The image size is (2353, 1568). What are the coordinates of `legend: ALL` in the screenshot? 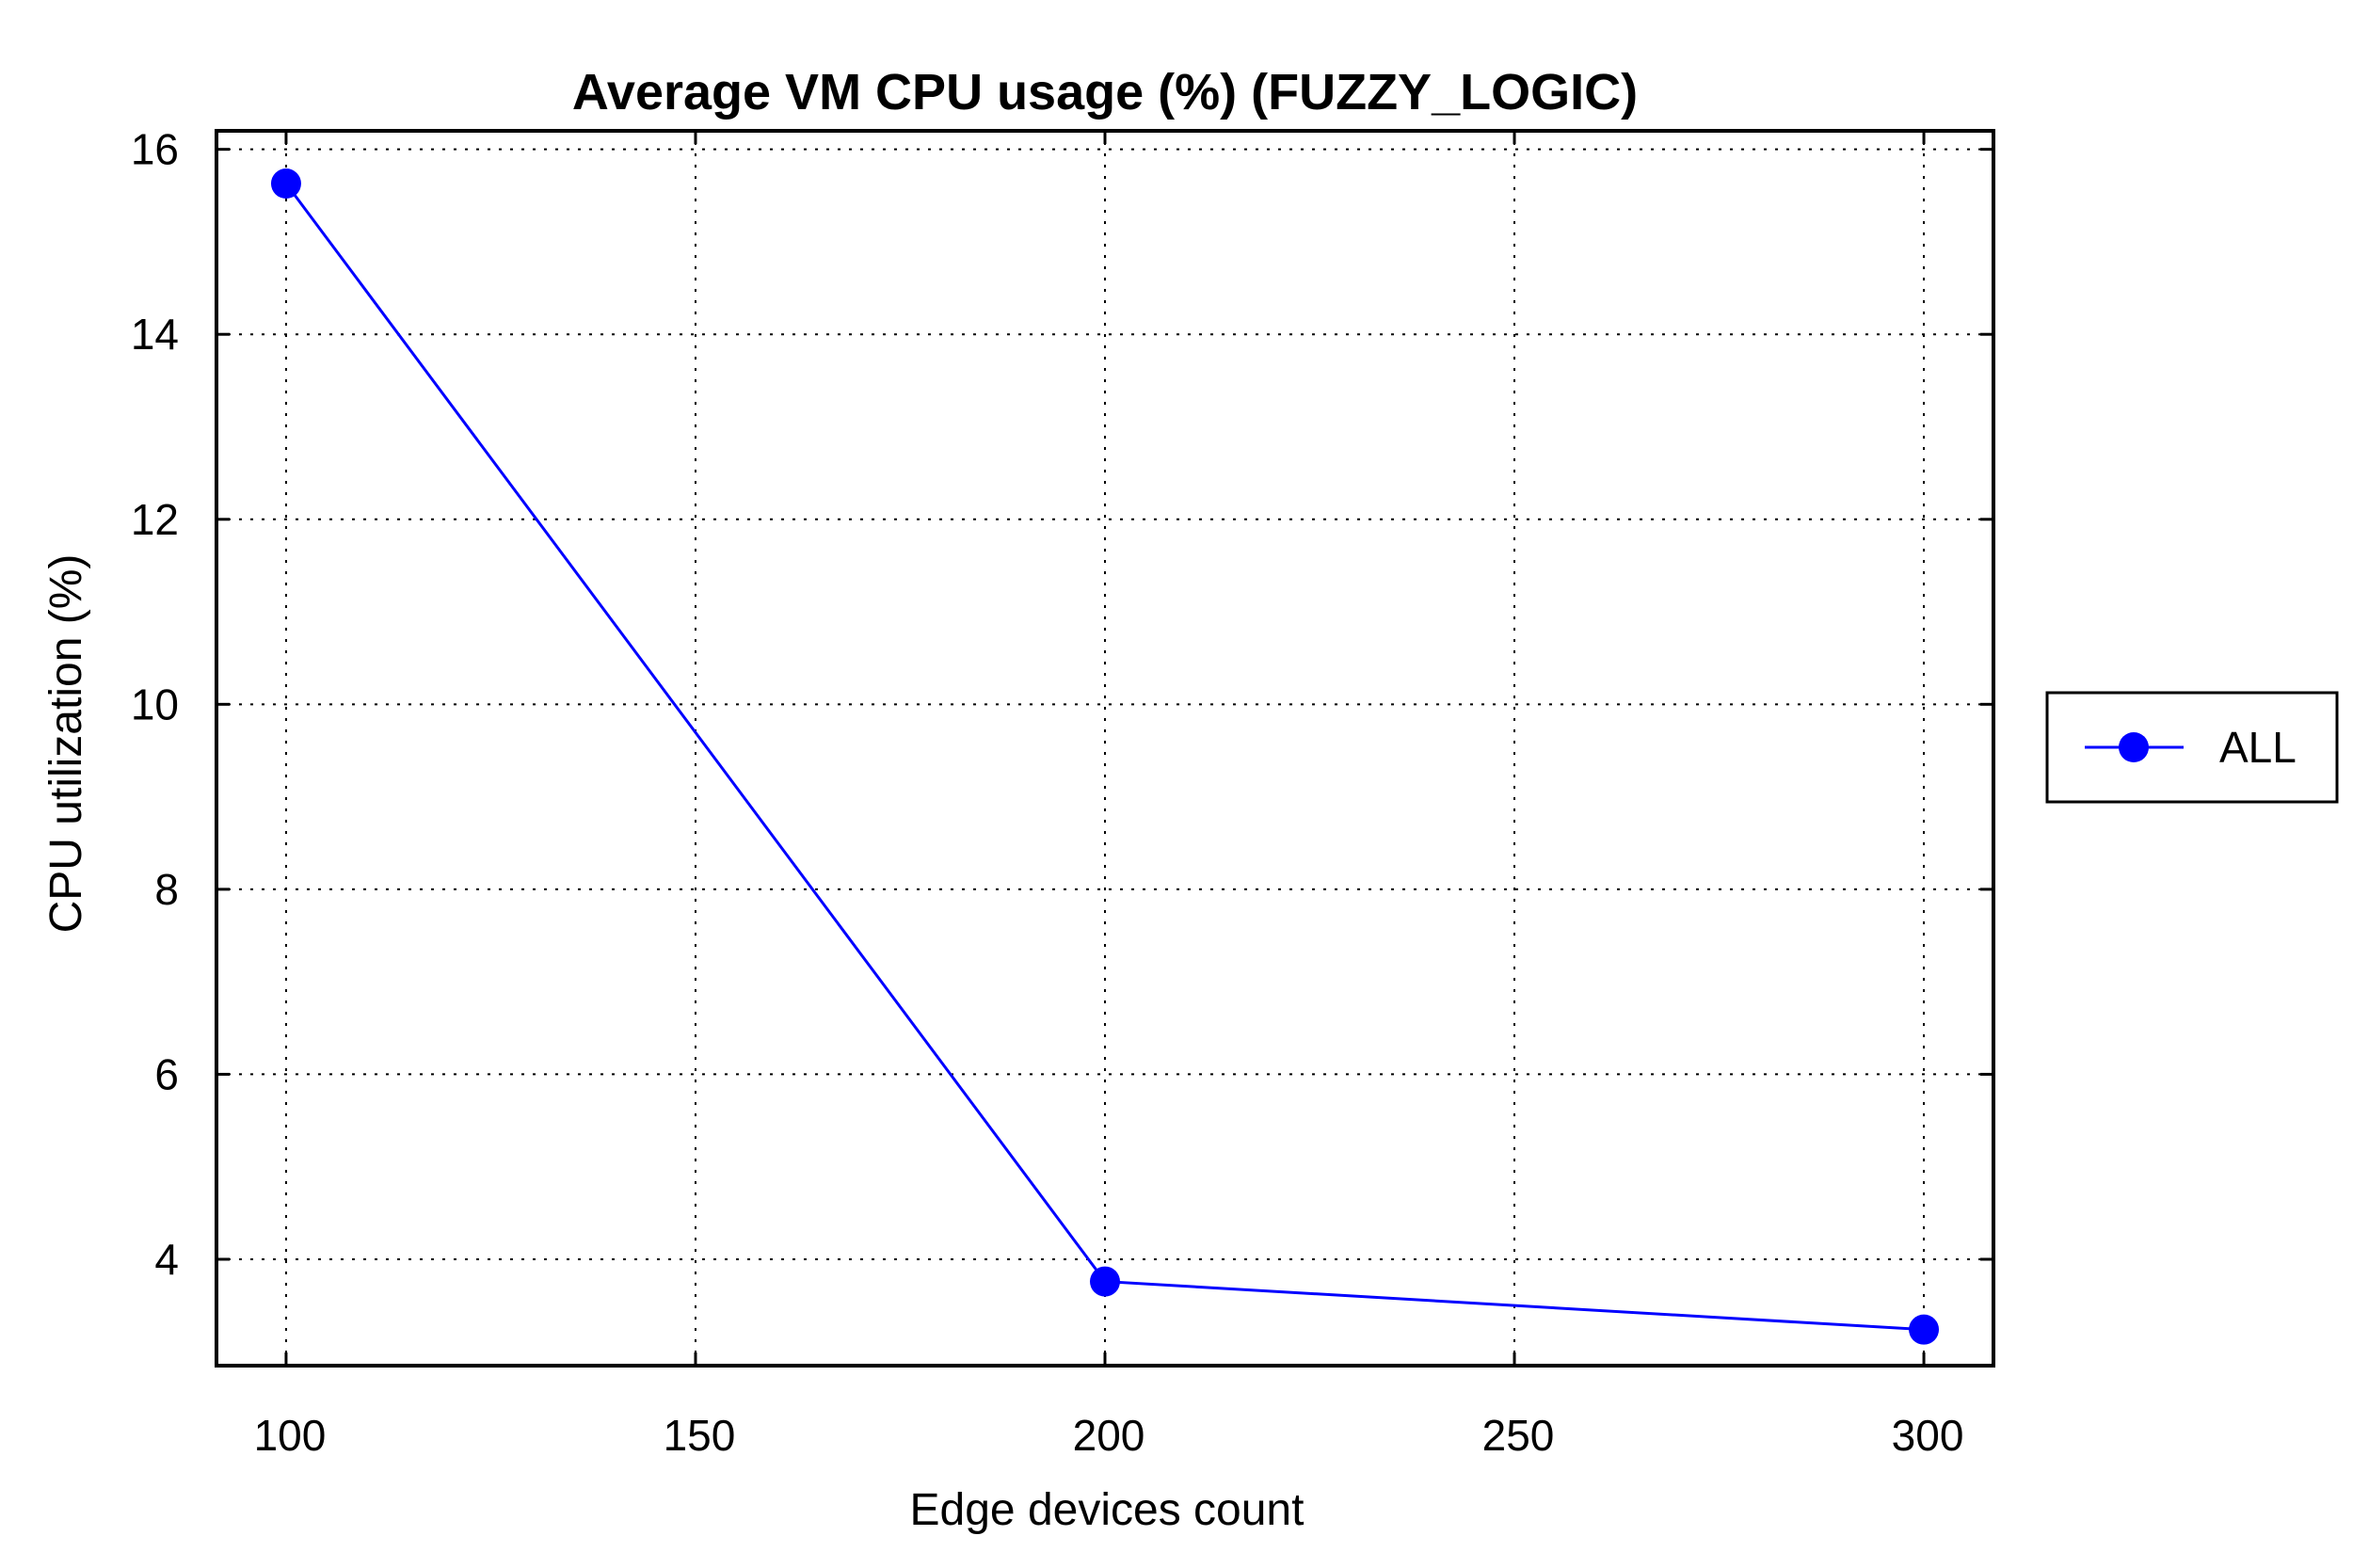 It's located at (2192, 747).